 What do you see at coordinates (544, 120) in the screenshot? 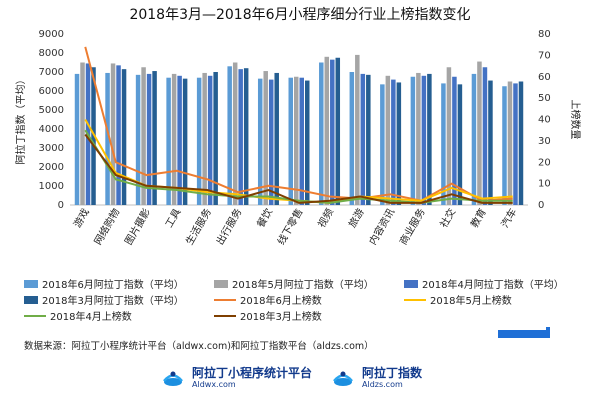
I see `y2-tick-label: 40` at bounding box center [544, 120].